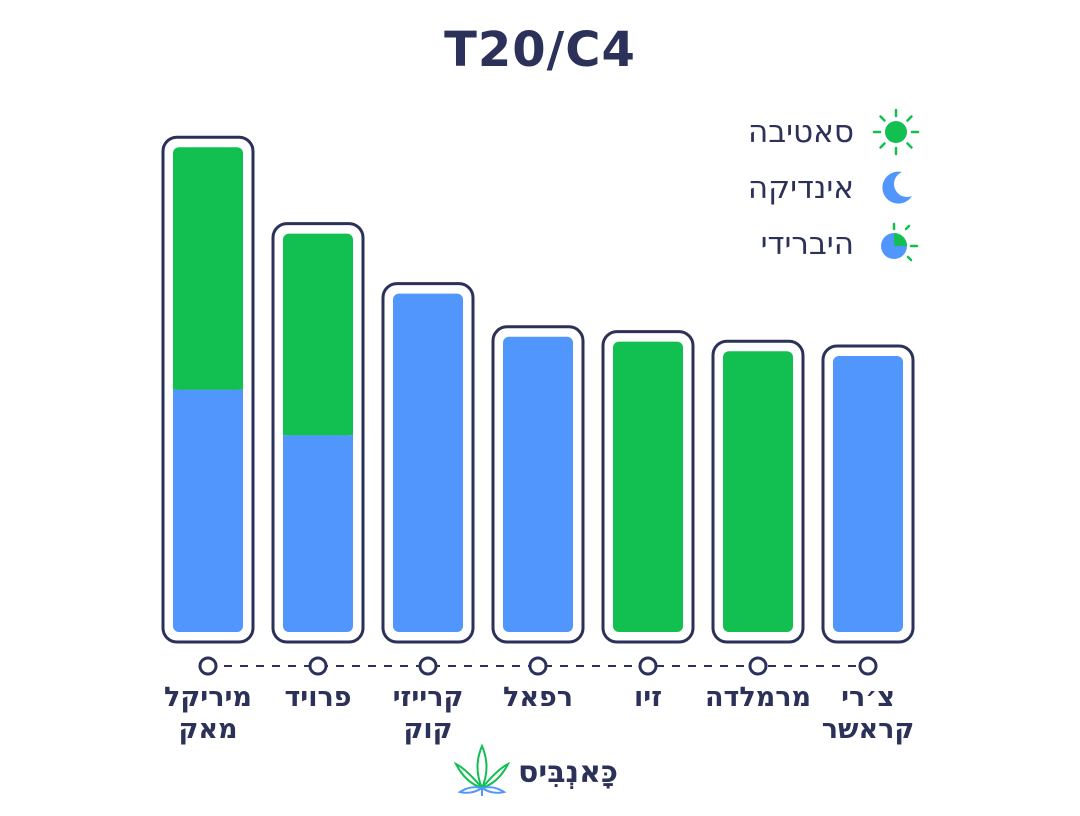  Describe the element at coordinates (800, 188) in the screenshot. I see `legend-label-indica: אינדיקה` at that location.